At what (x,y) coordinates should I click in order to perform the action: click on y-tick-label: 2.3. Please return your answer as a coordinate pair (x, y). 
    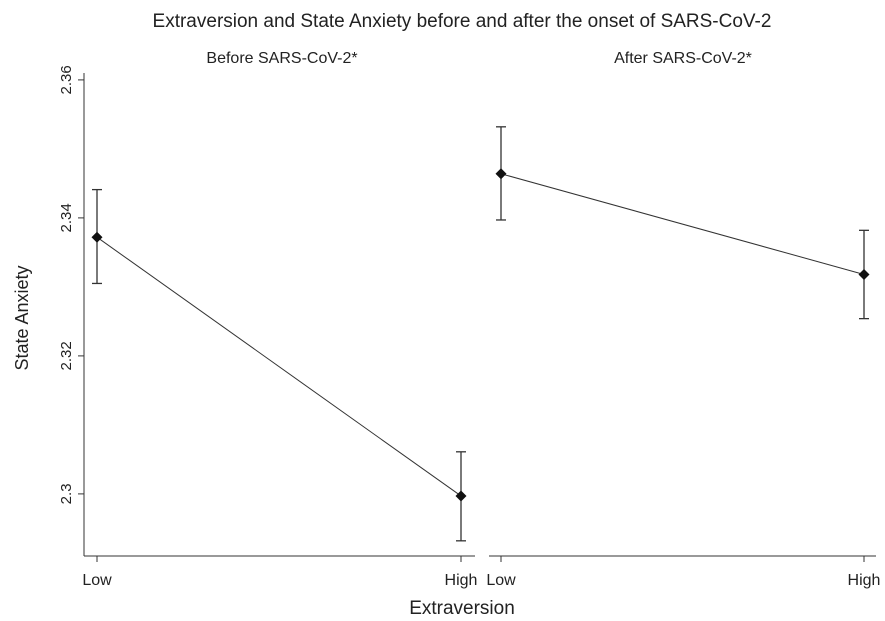
    Looking at the image, I should click on (66, 493).